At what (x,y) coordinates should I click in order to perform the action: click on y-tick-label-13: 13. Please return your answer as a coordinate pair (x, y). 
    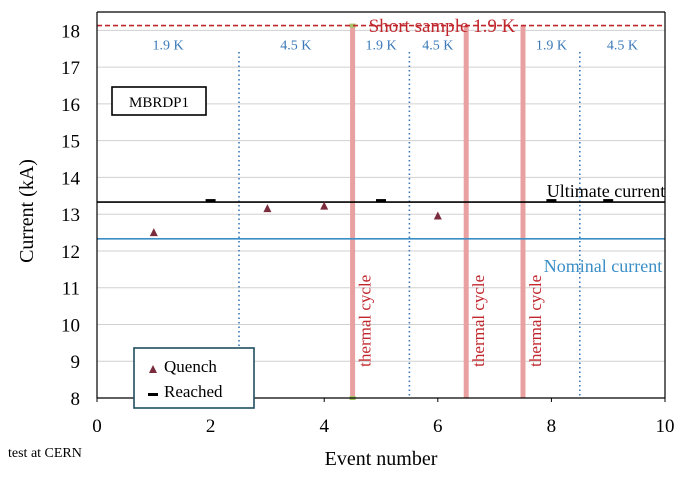
    Looking at the image, I should click on (70, 215).